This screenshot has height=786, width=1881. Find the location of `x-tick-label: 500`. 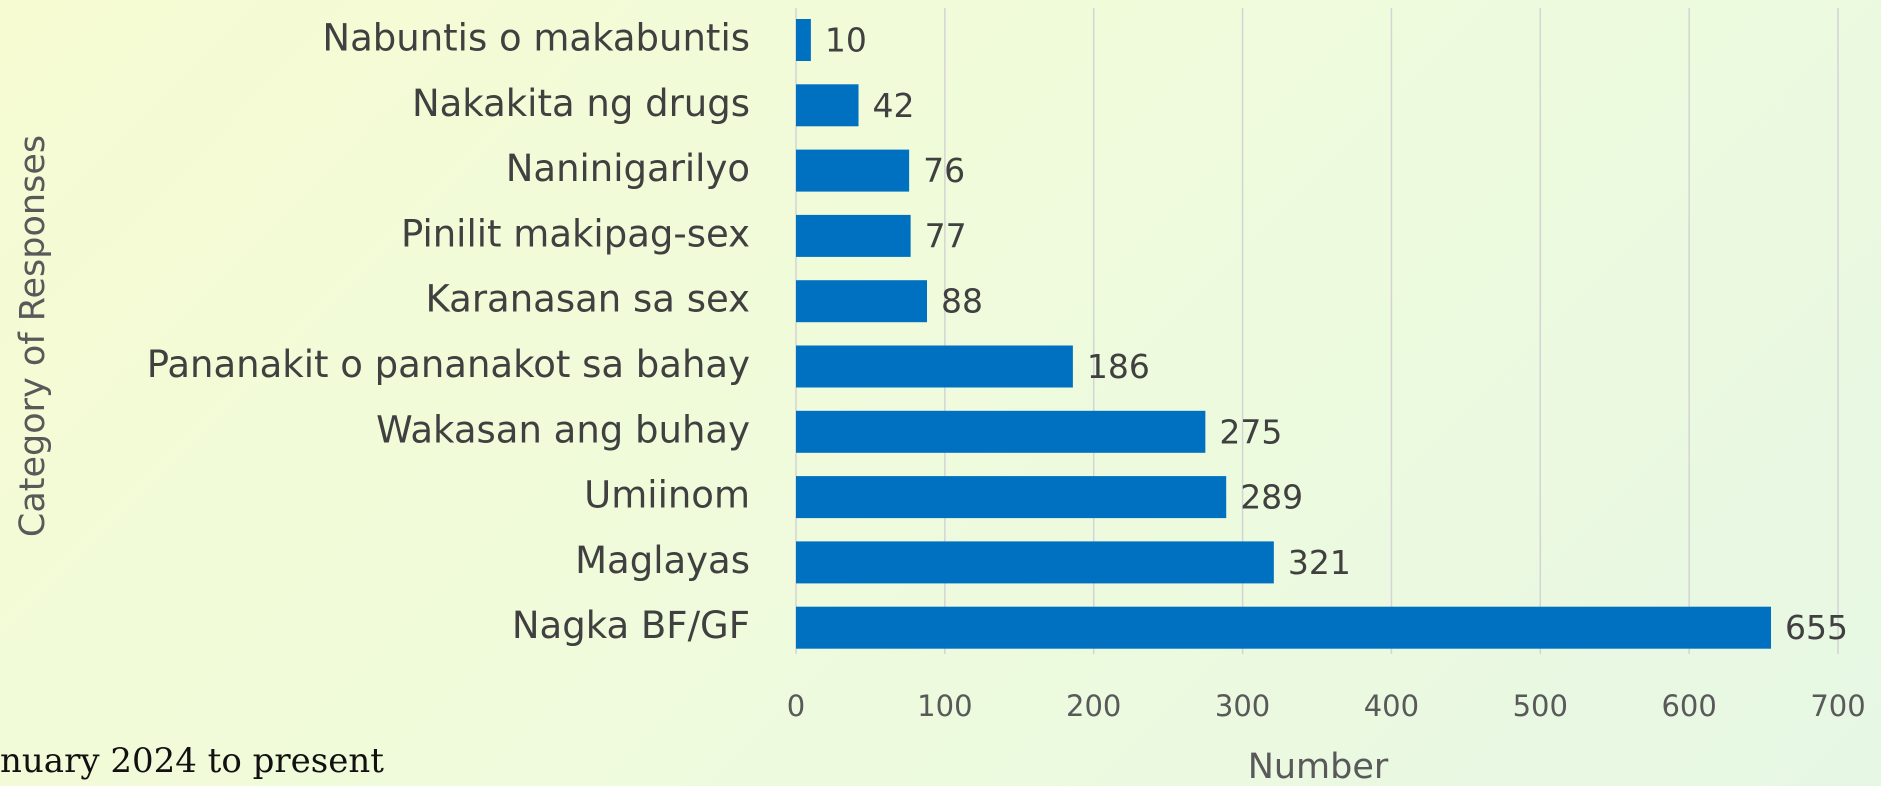

x-tick-label: 500 is located at coordinates (1540, 706).